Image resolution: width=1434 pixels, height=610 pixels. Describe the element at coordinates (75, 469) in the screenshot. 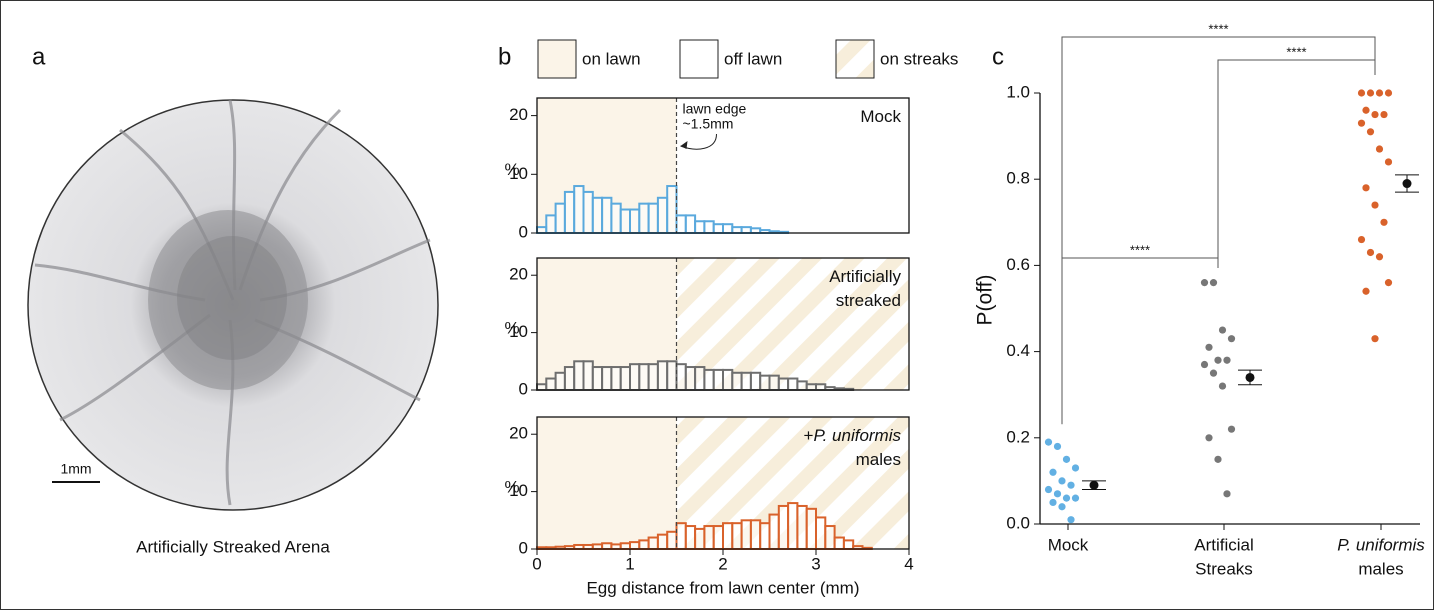

I see `scale-bar-label: 1mm` at that location.